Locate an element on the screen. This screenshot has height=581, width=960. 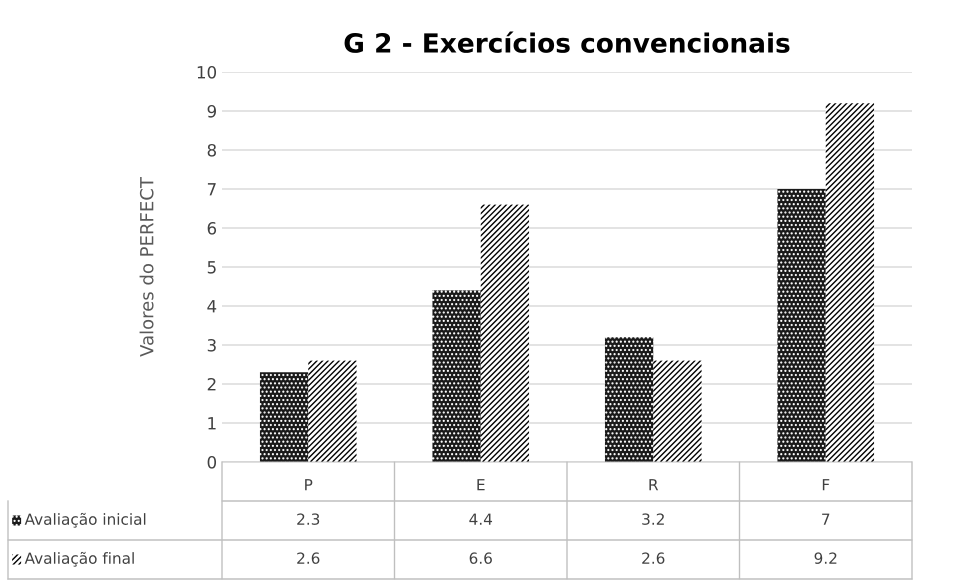
y-tick-label: 8 is located at coordinates (212, 150).